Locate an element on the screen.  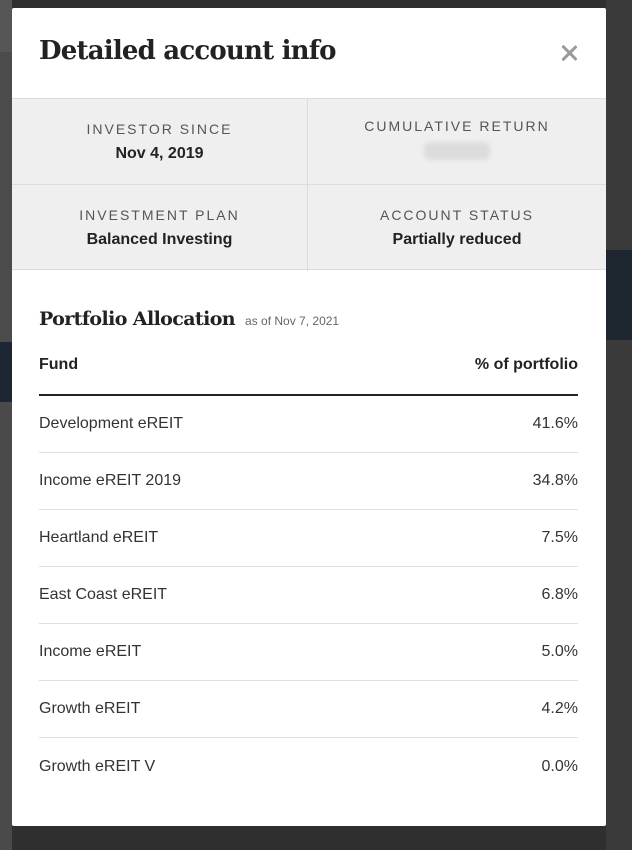
column-header-fund: Fund is located at coordinates (59, 364).